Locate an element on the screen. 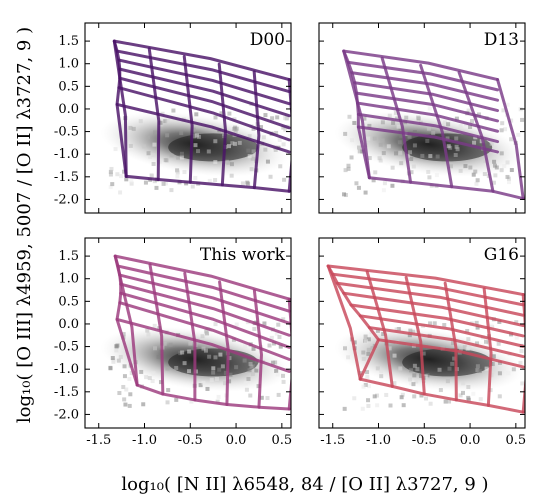 This screenshot has width=550, height=500. panel-title: D13 is located at coordinates (501, 40).